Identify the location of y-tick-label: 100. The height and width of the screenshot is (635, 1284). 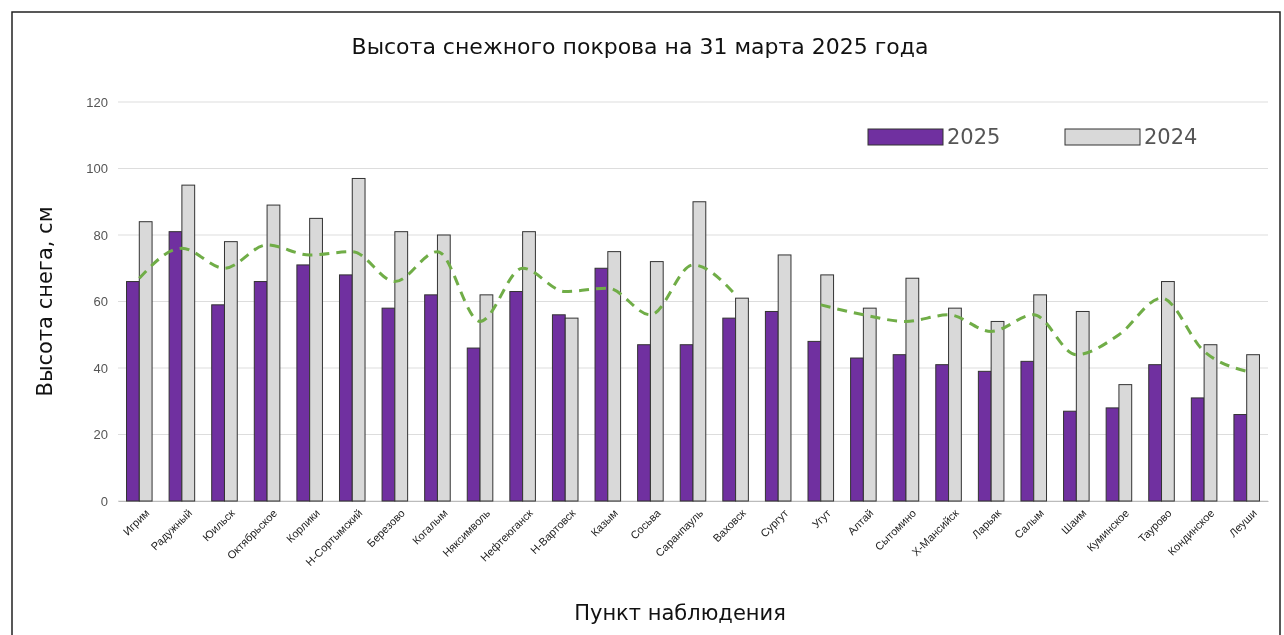
(97, 169).